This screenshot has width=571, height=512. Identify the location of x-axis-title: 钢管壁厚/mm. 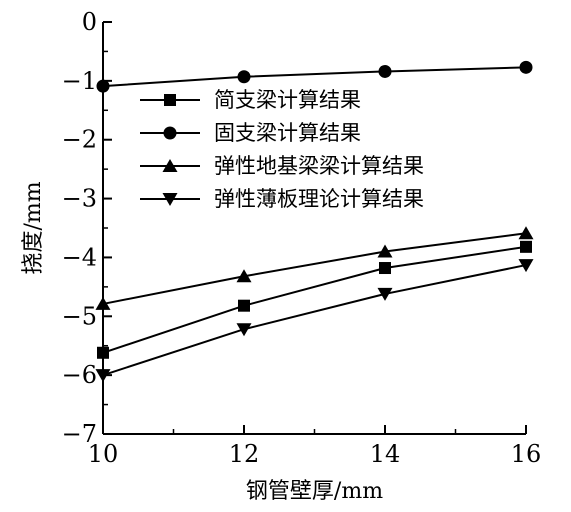
(314, 491).